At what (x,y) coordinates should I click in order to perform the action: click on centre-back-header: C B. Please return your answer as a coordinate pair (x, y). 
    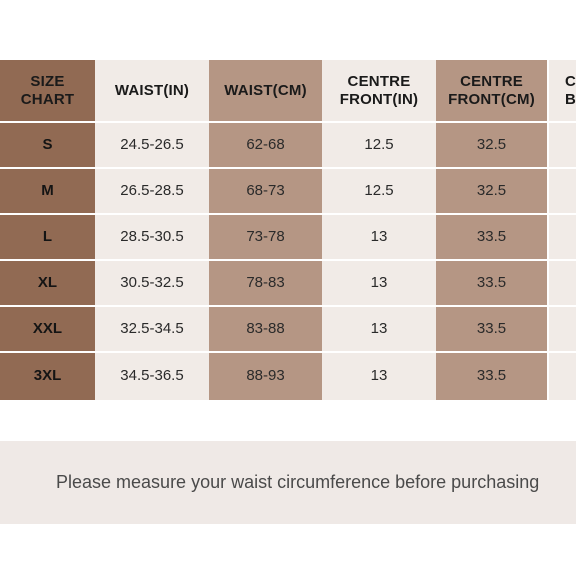
    Looking at the image, I should click on (570, 90).